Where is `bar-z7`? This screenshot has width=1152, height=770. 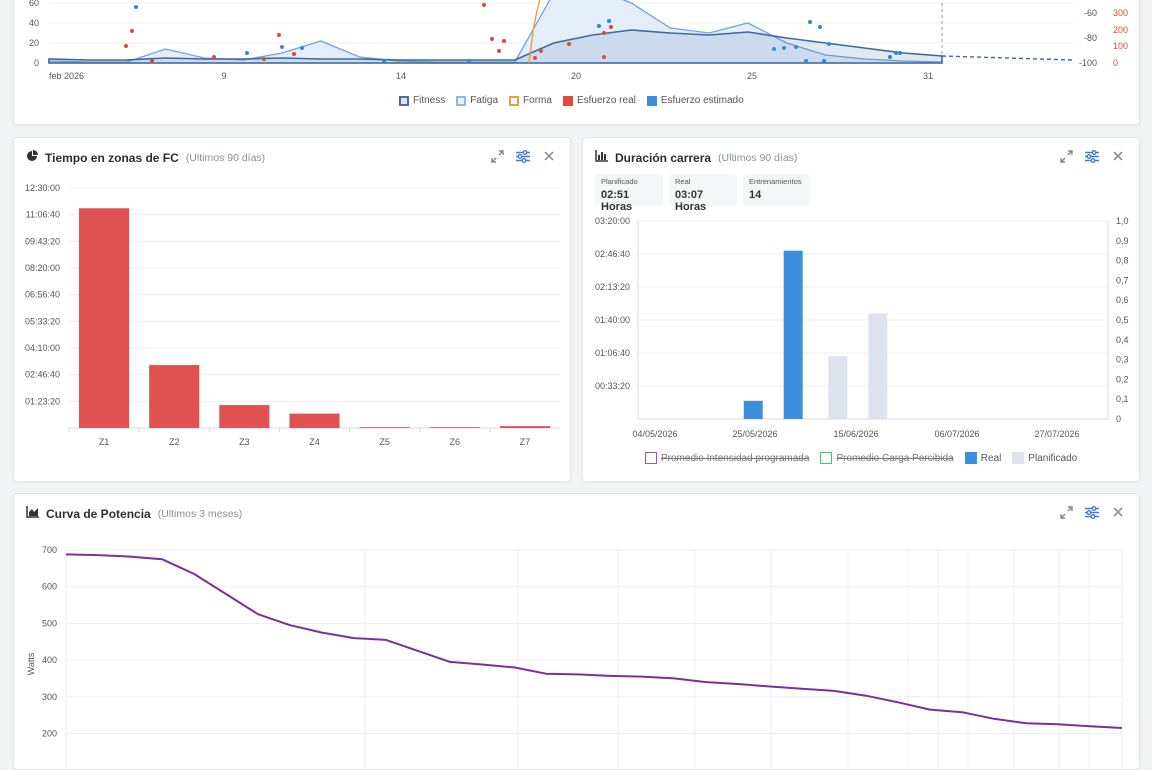
bar-z7 is located at coordinates (524, 427).